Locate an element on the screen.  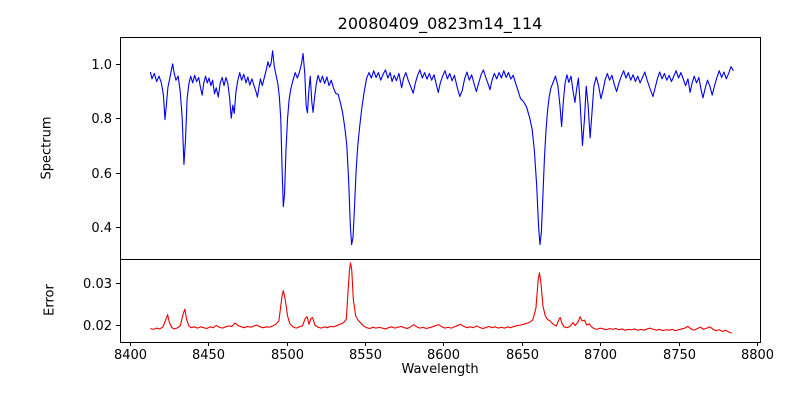
x-tick-label: 8700 is located at coordinates (600, 355).